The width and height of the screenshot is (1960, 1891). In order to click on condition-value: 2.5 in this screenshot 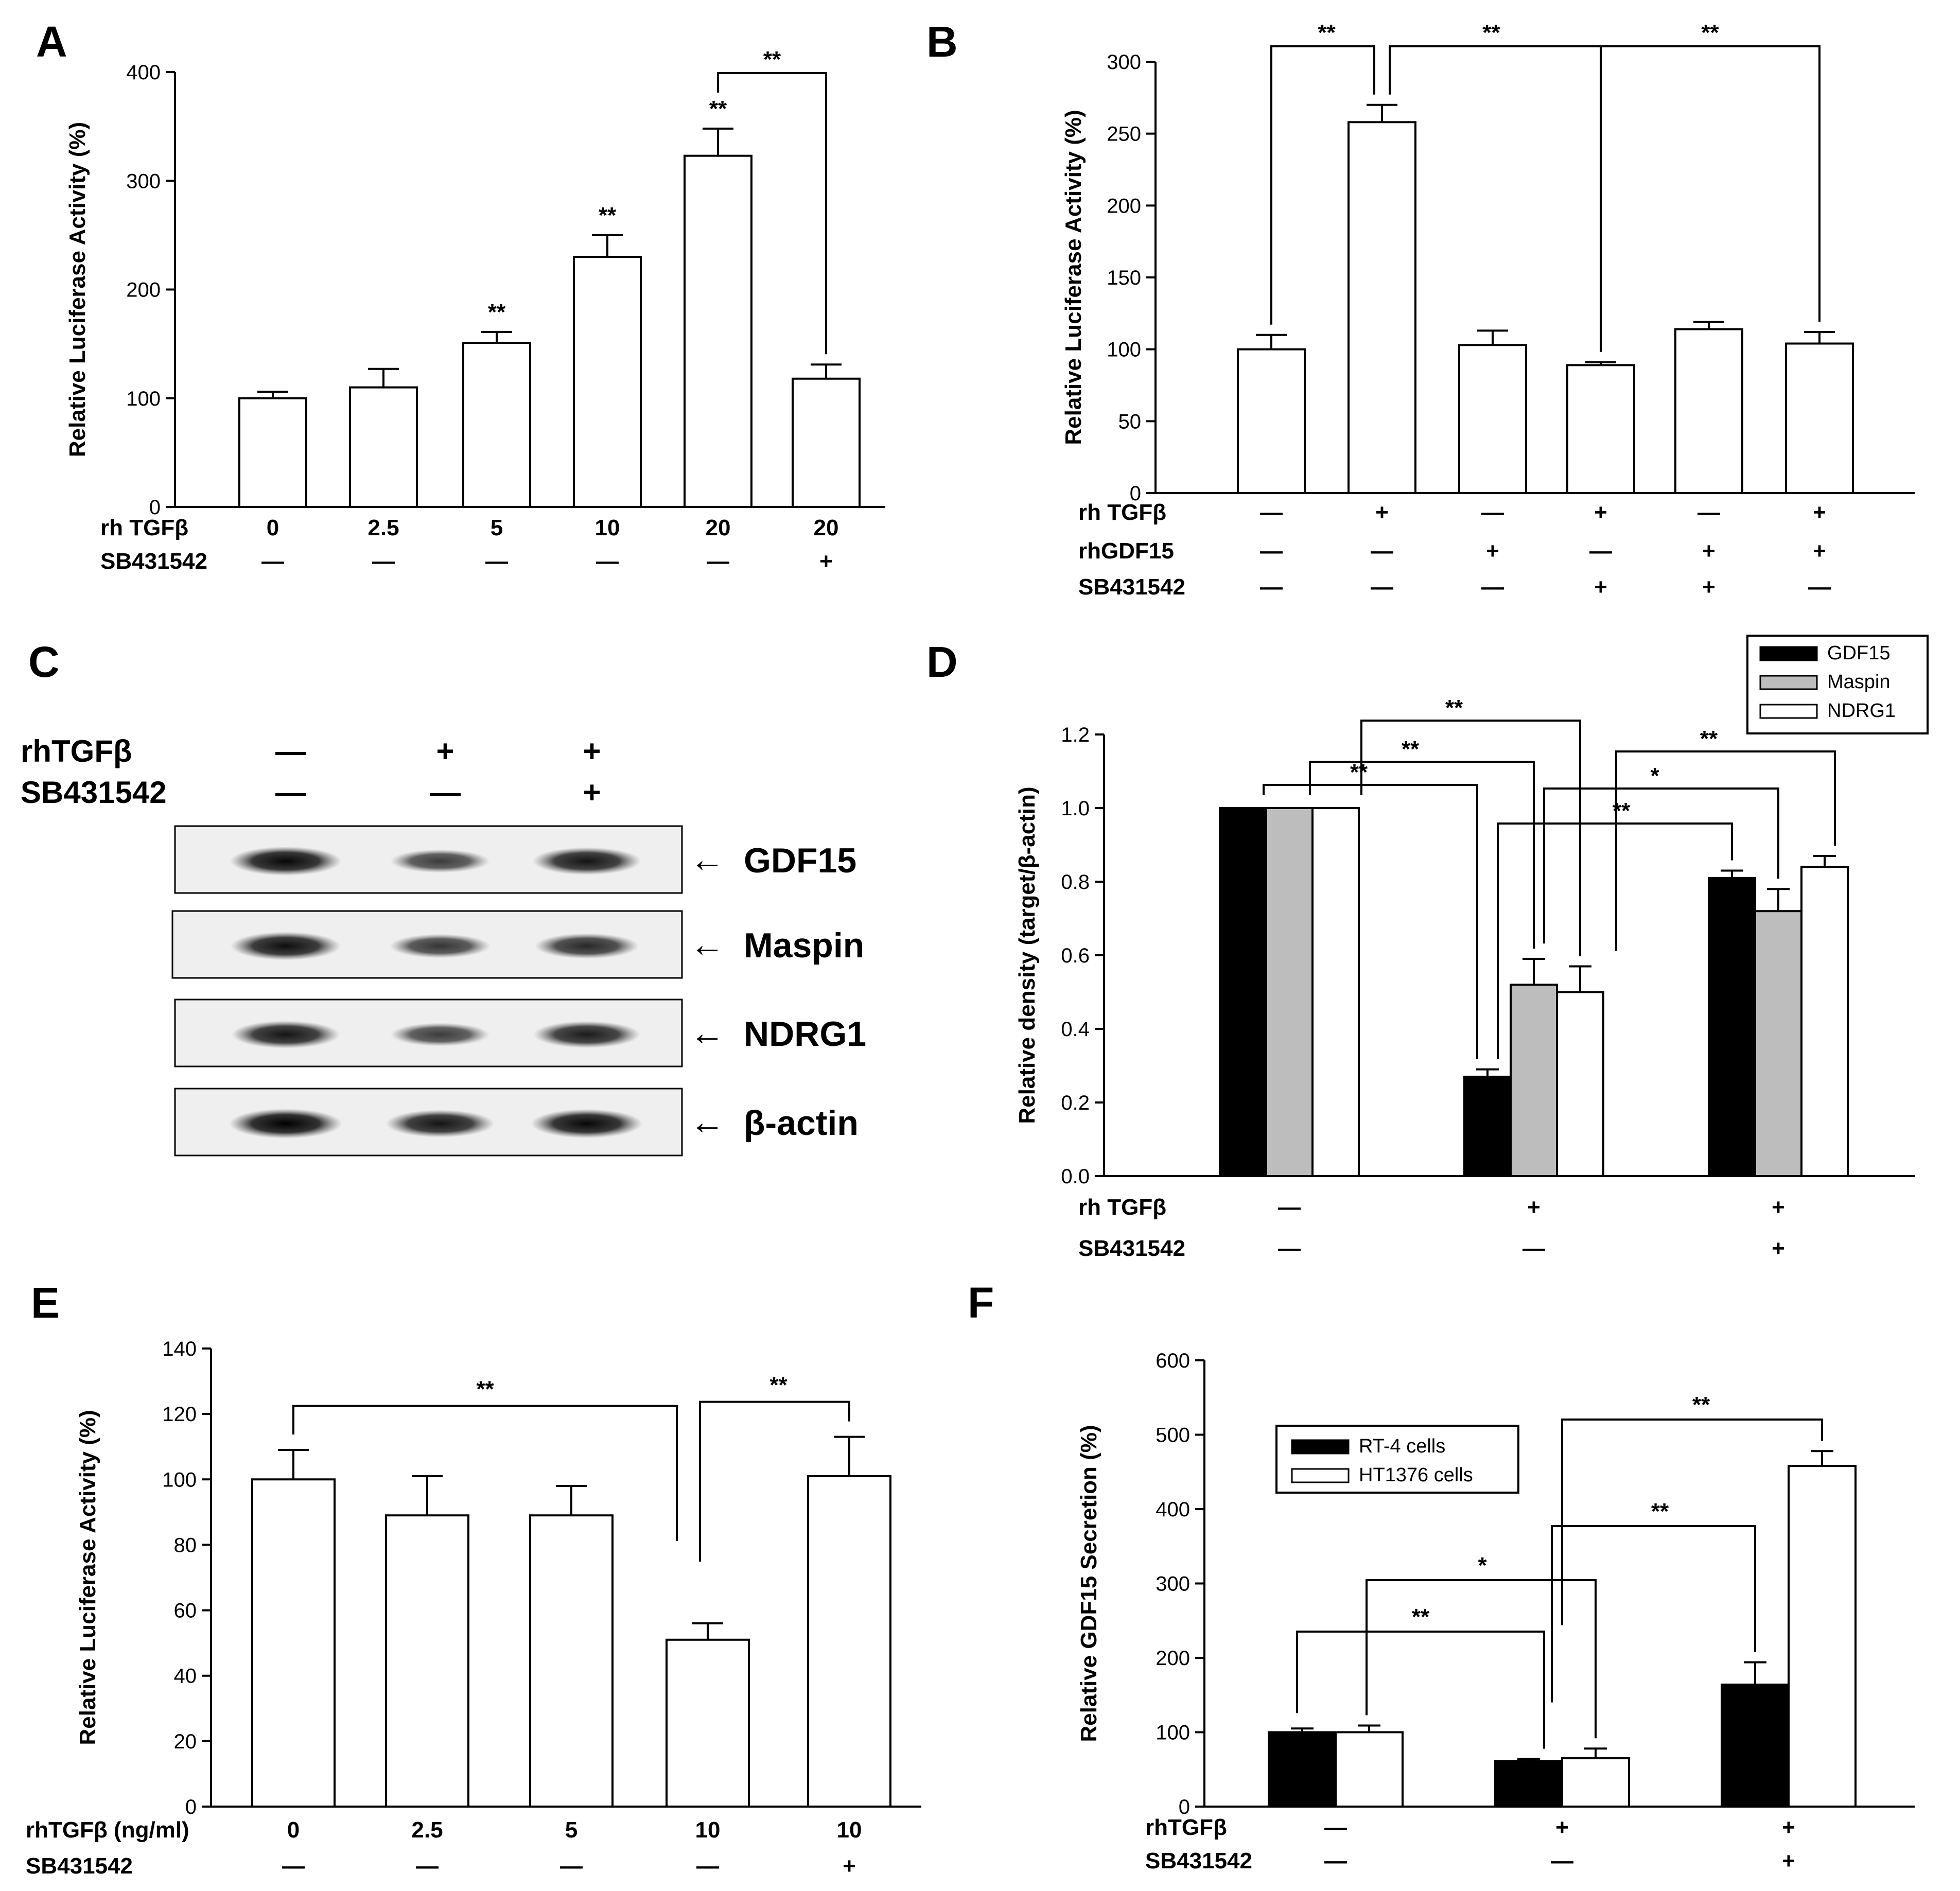, I will do `click(427, 1830)`.